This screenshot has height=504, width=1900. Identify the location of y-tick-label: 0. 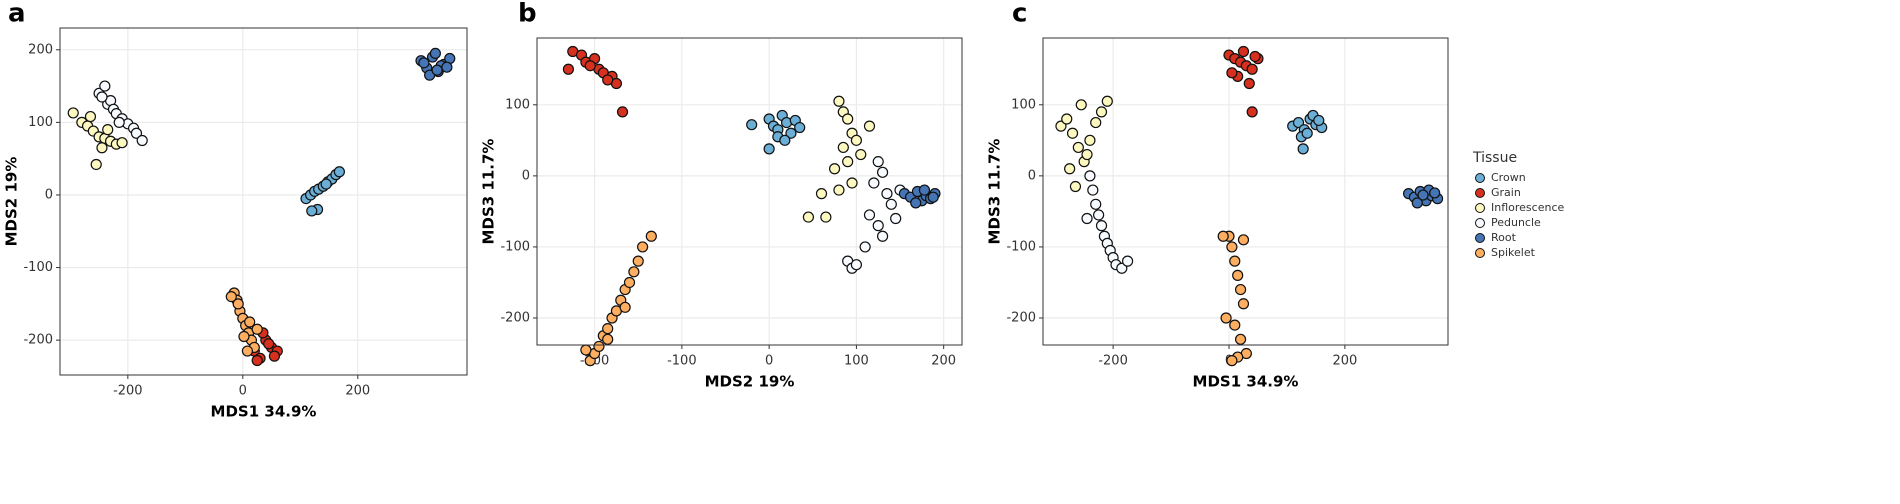
(49, 194).